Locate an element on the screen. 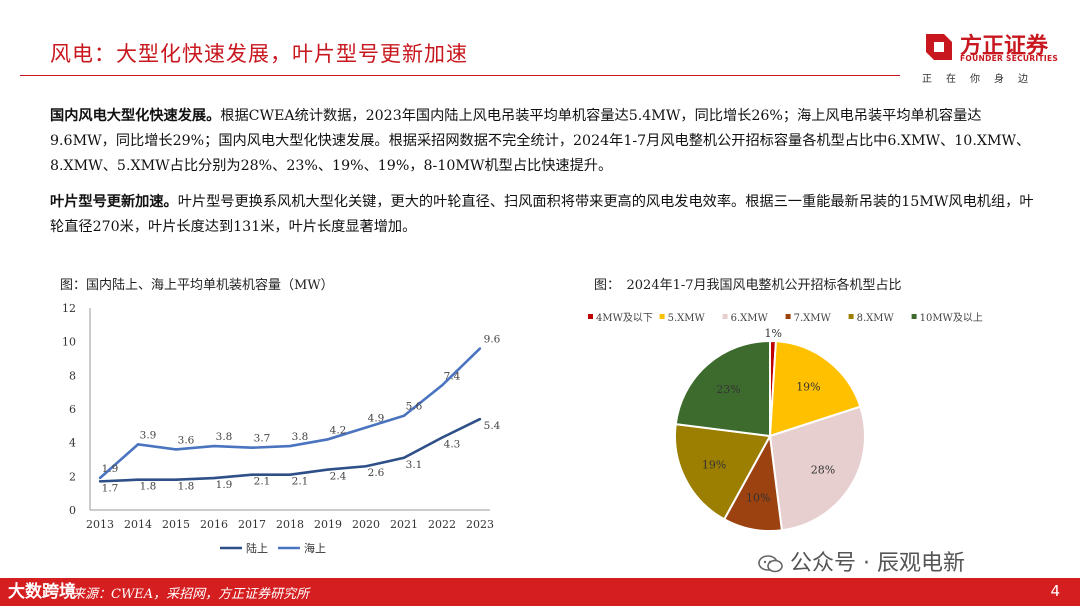 Image resolution: width=1080 pixels, height=606 pixels. founder-logo: 方正证券 FOUNDER SECURITIES 正在你身边 is located at coordinates (992, 56).